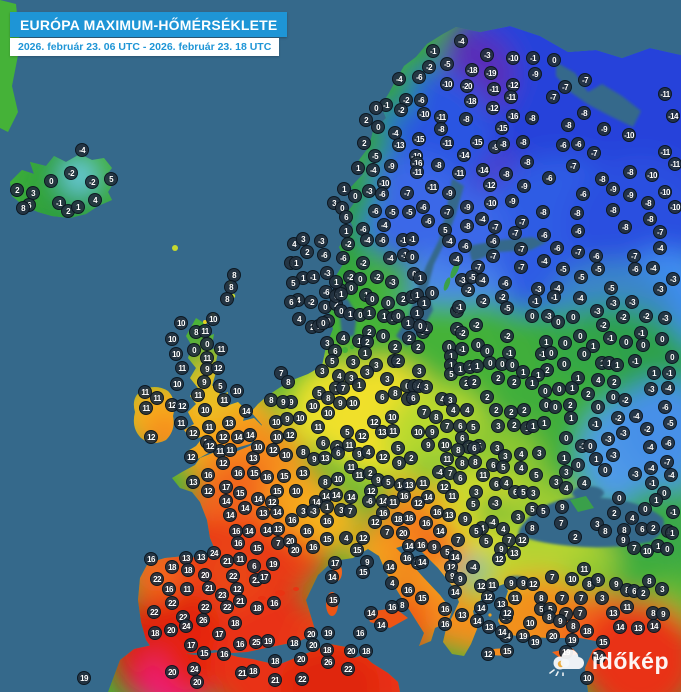  What do you see at coordinates (491, 73) in the screenshot?
I see `temp-badge: -19` at bounding box center [491, 73].